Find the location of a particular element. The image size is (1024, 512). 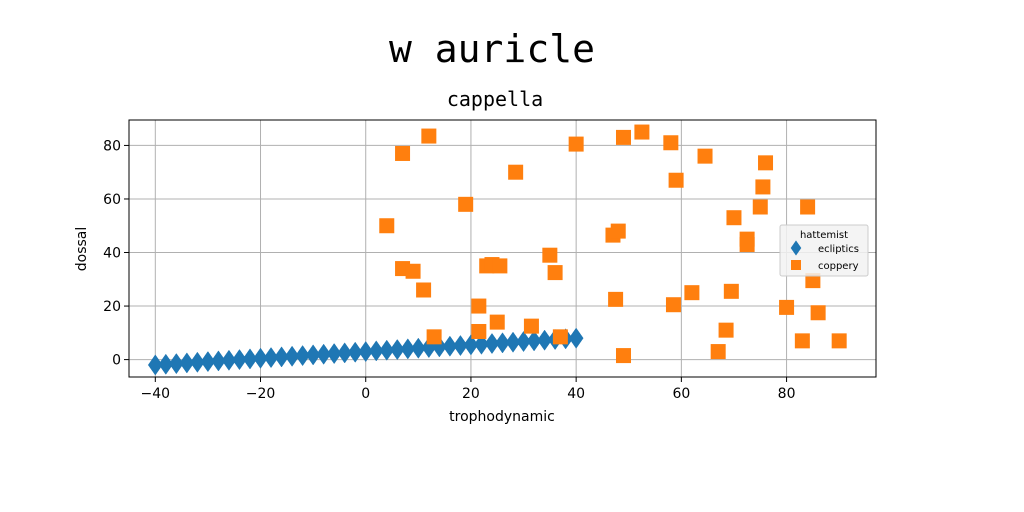

y-tick-label: 60 is located at coordinates (112, 200).